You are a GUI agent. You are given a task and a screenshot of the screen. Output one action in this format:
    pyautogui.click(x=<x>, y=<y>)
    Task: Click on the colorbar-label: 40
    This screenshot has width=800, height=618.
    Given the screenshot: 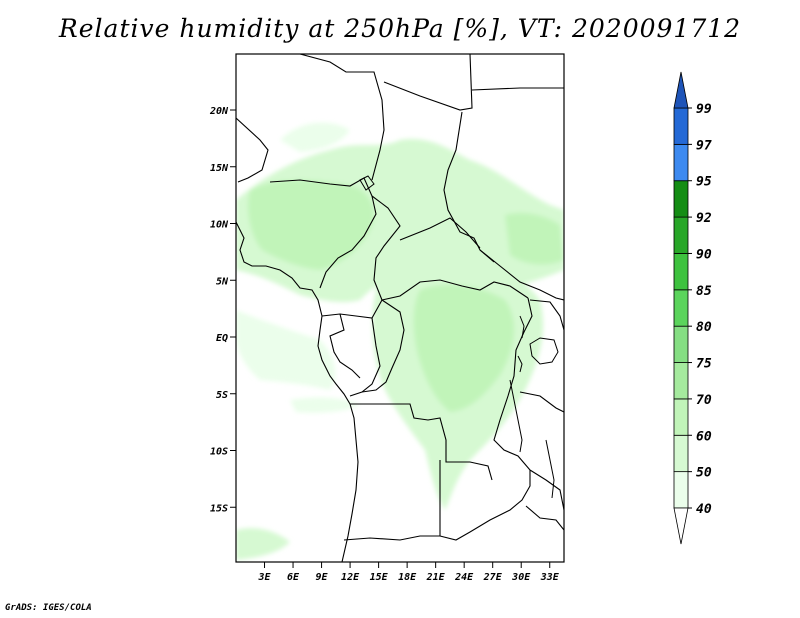 What is the action you would take?
    pyautogui.click(x=704, y=509)
    